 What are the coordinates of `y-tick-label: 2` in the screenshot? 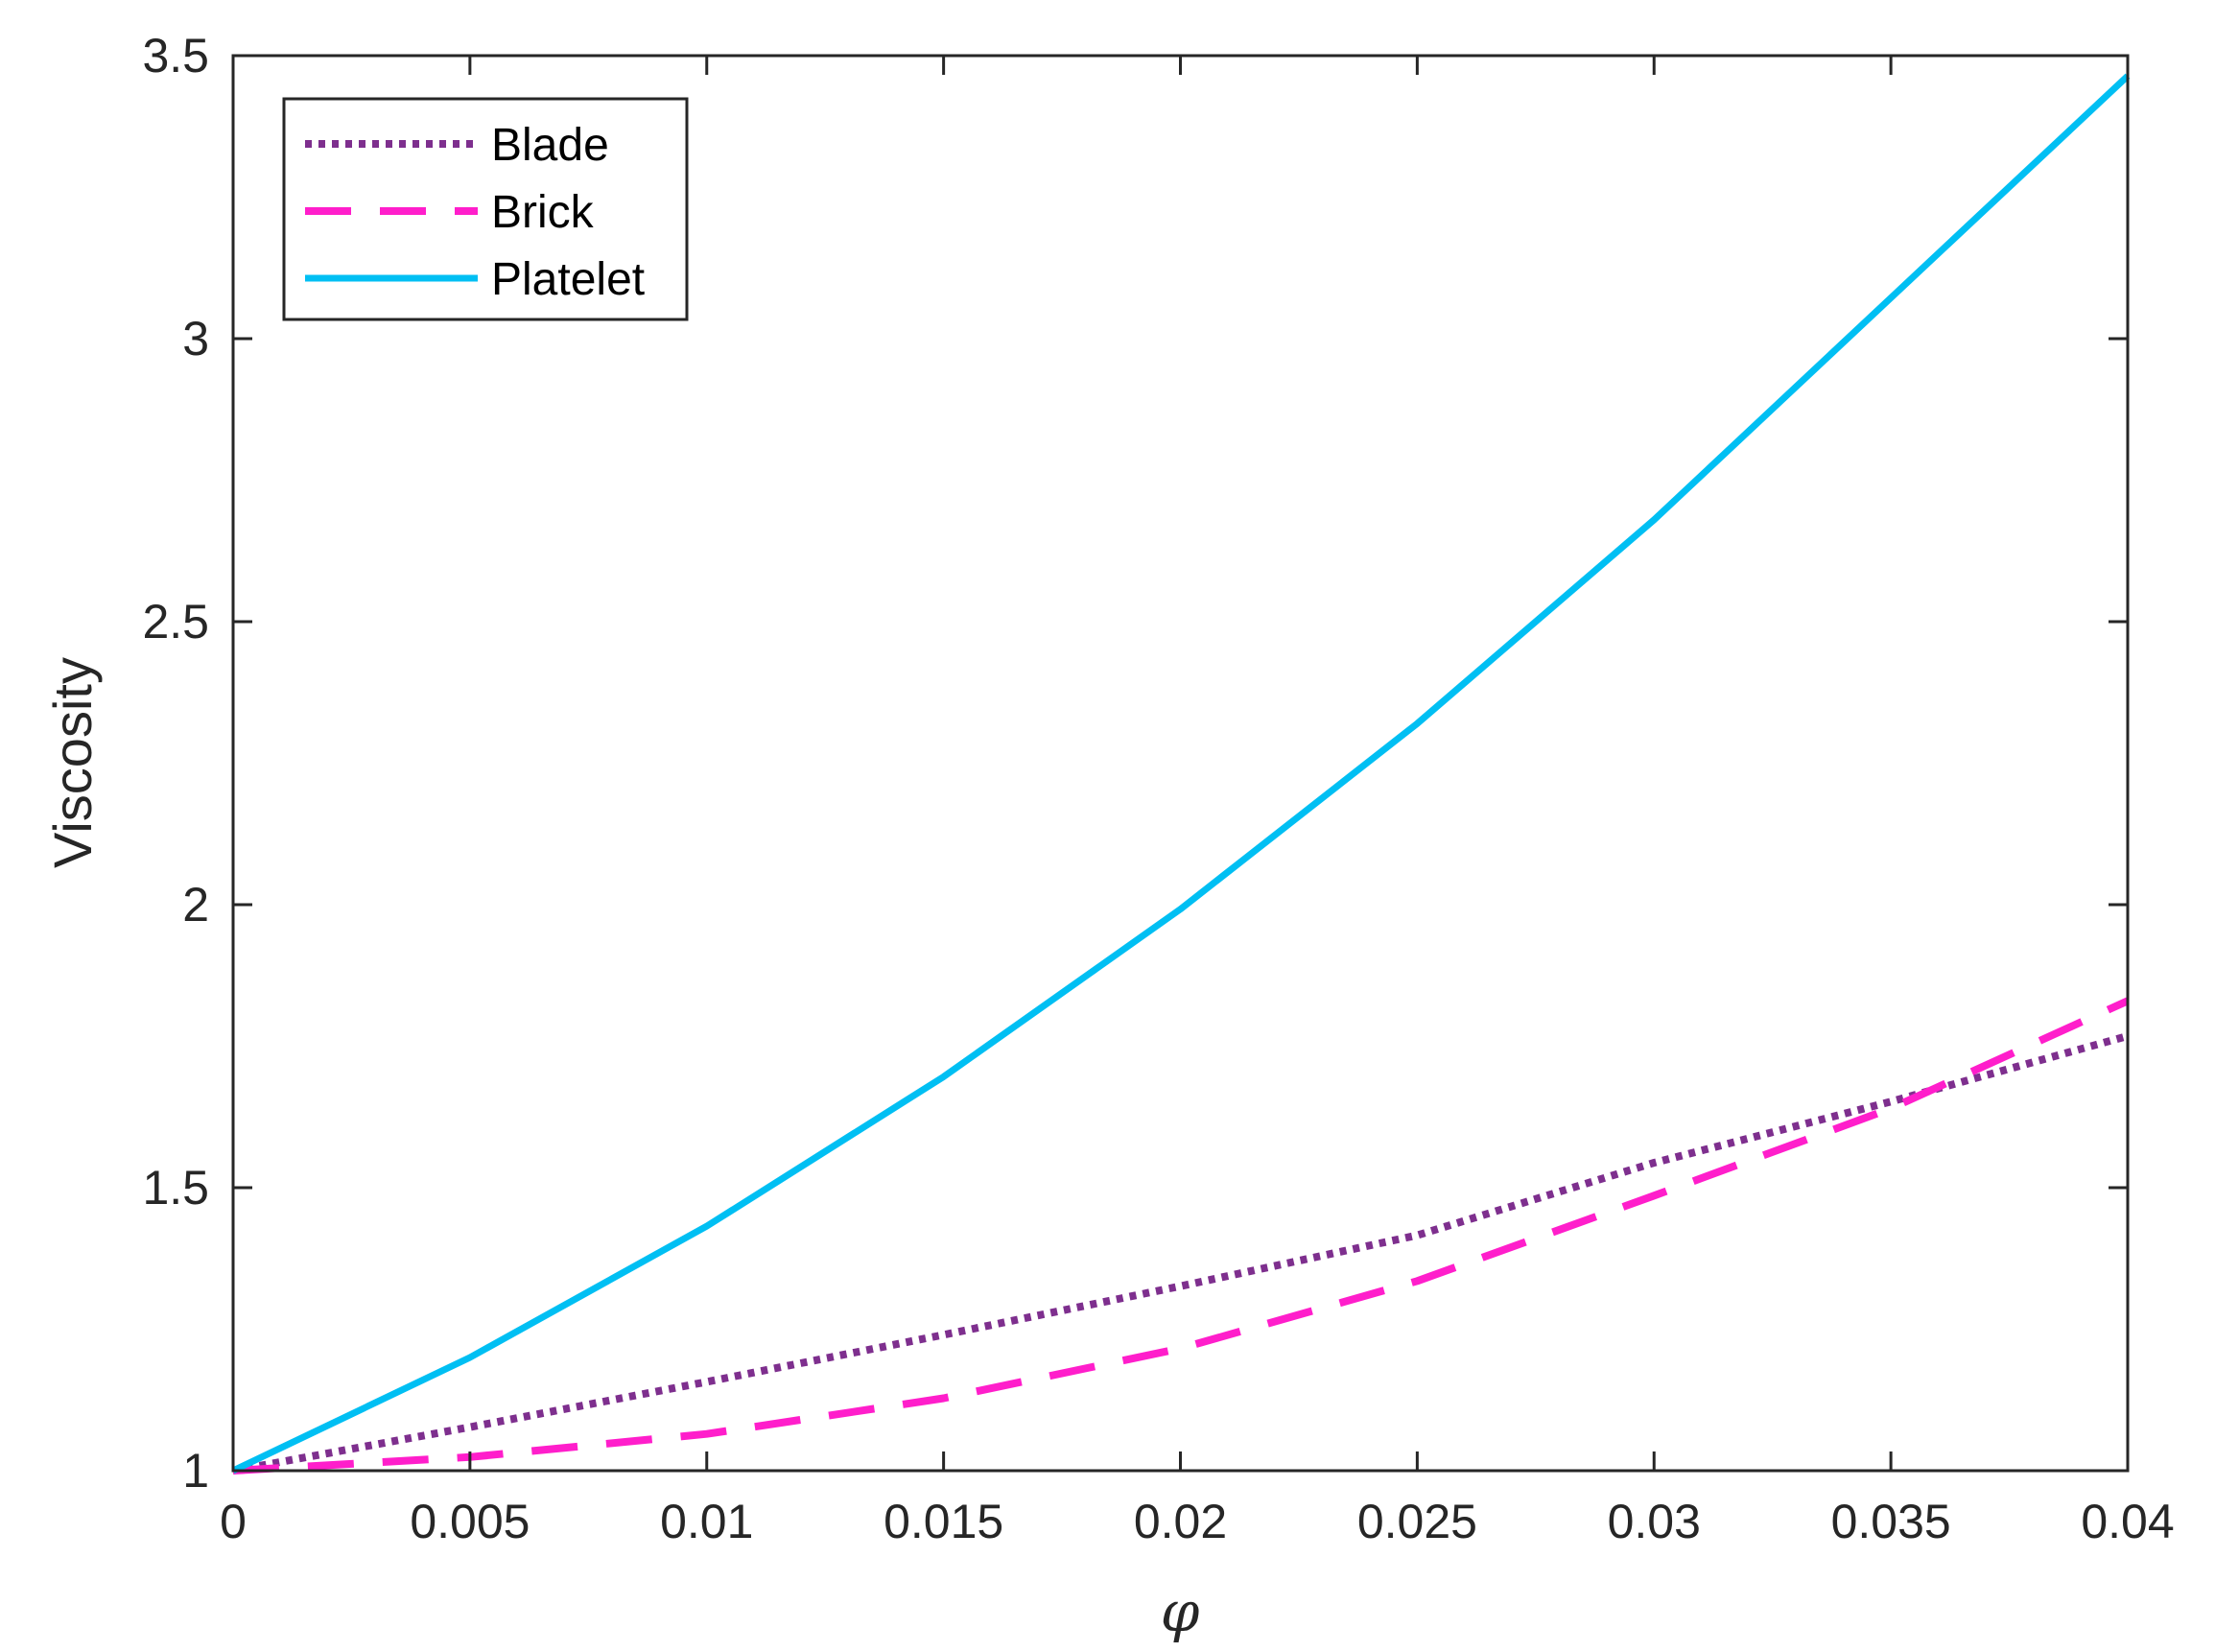 It's located at (195, 905).